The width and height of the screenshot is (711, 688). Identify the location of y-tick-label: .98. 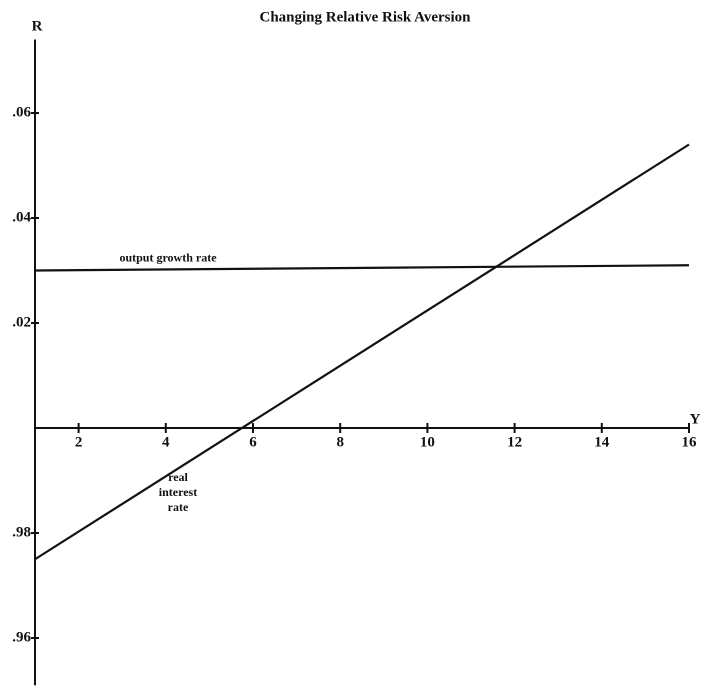
(21, 532).